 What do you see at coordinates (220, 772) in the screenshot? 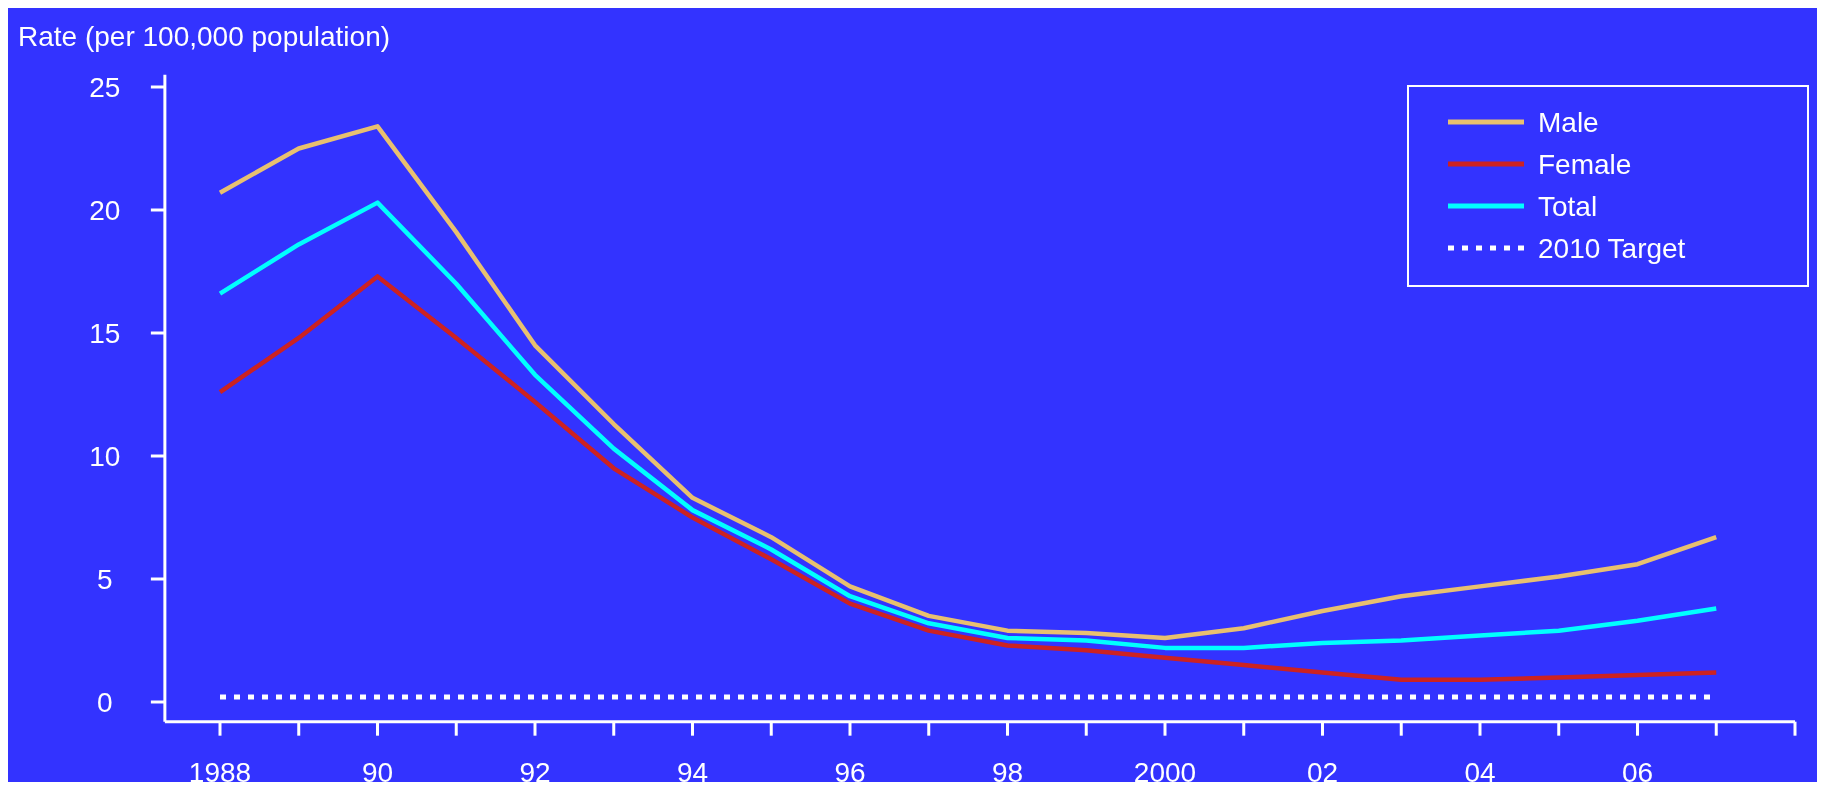
I see `x-tick-label: 1988` at bounding box center [220, 772].